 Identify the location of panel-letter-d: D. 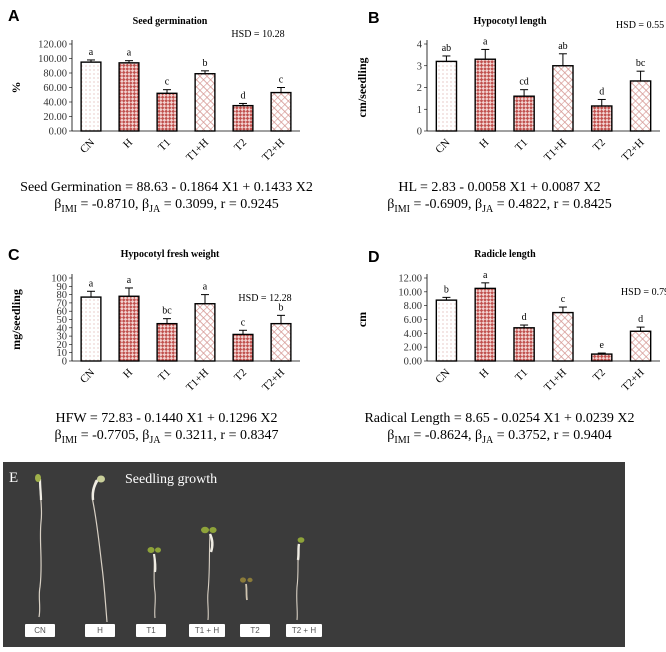
(374, 257).